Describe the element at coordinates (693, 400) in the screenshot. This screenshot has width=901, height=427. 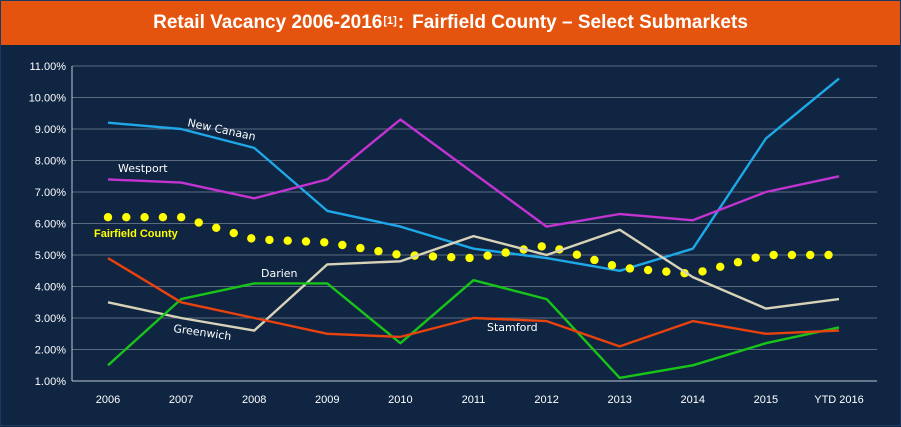
I see `x-tick-label: 2014` at that location.